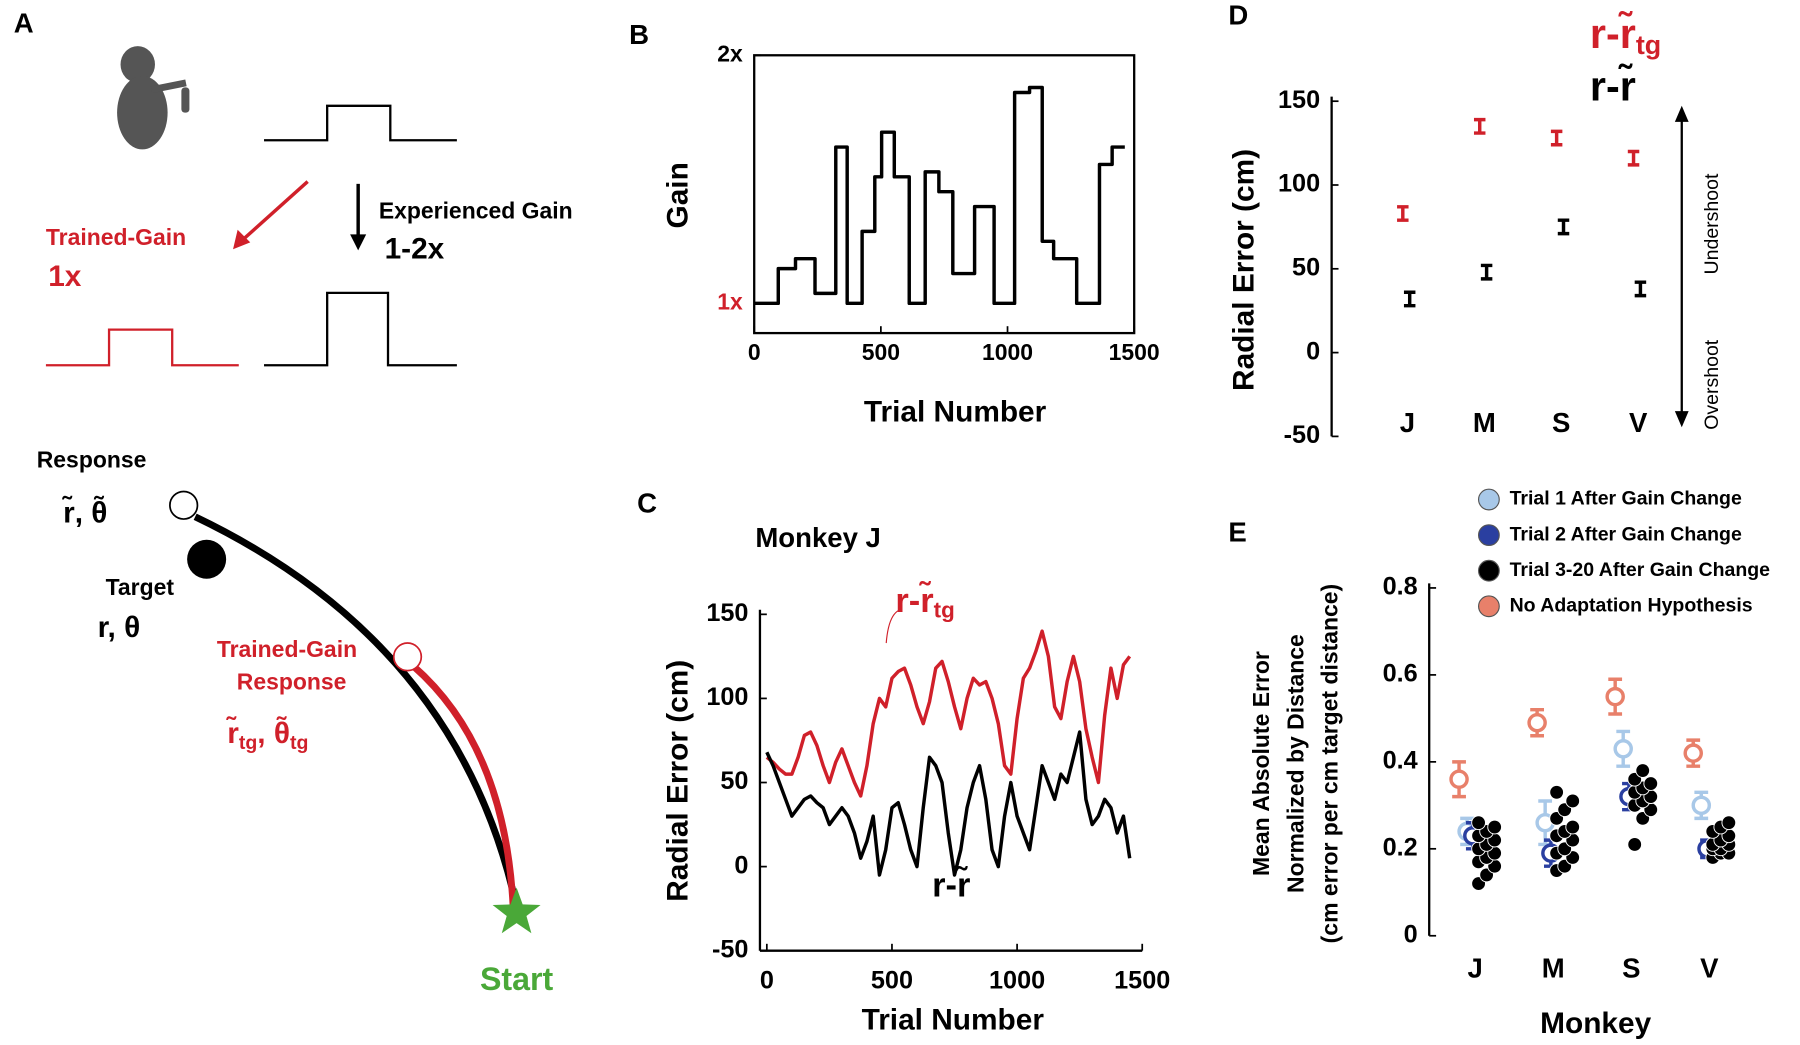 The width and height of the screenshot is (1800, 1045). Describe the element at coordinates (955, 411) in the screenshot. I see `x-axis-label: Trial Number` at that location.